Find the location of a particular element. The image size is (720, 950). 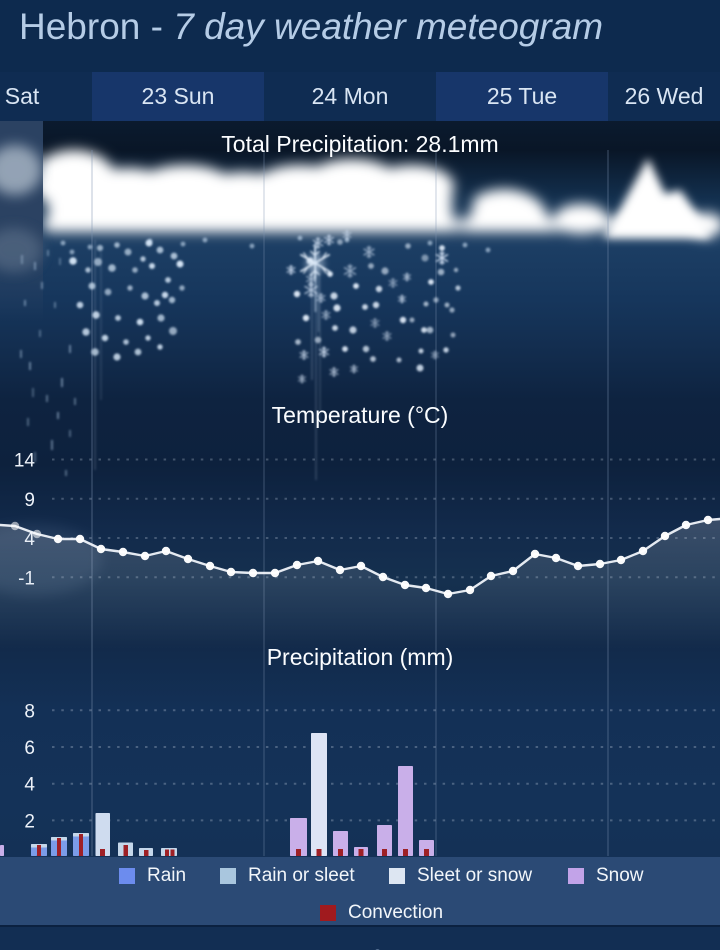

svg-text: 6 is located at coordinates (29, 748).